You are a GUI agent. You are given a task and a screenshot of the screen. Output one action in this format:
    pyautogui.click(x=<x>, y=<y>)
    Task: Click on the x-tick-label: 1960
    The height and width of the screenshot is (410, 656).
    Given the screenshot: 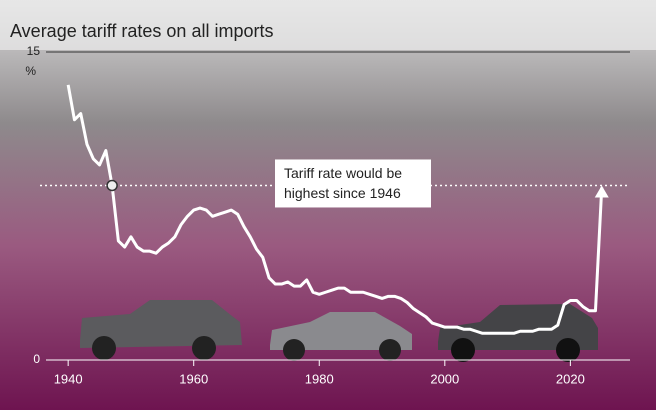 What is the action you would take?
    pyautogui.click(x=193, y=378)
    